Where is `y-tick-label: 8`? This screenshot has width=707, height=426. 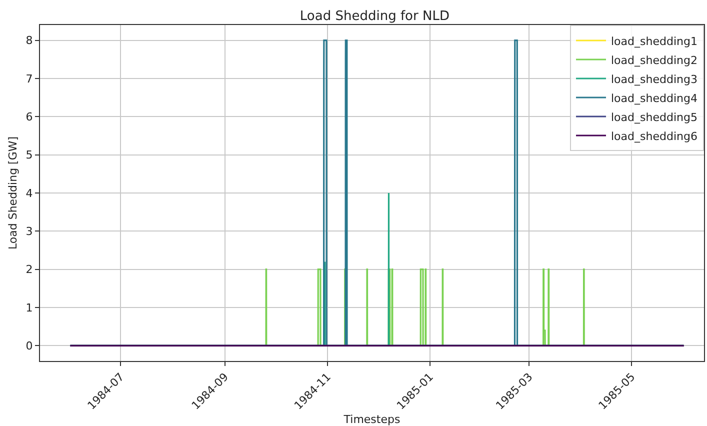
y-tick-label: 8 is located at coordinates (29, 41).